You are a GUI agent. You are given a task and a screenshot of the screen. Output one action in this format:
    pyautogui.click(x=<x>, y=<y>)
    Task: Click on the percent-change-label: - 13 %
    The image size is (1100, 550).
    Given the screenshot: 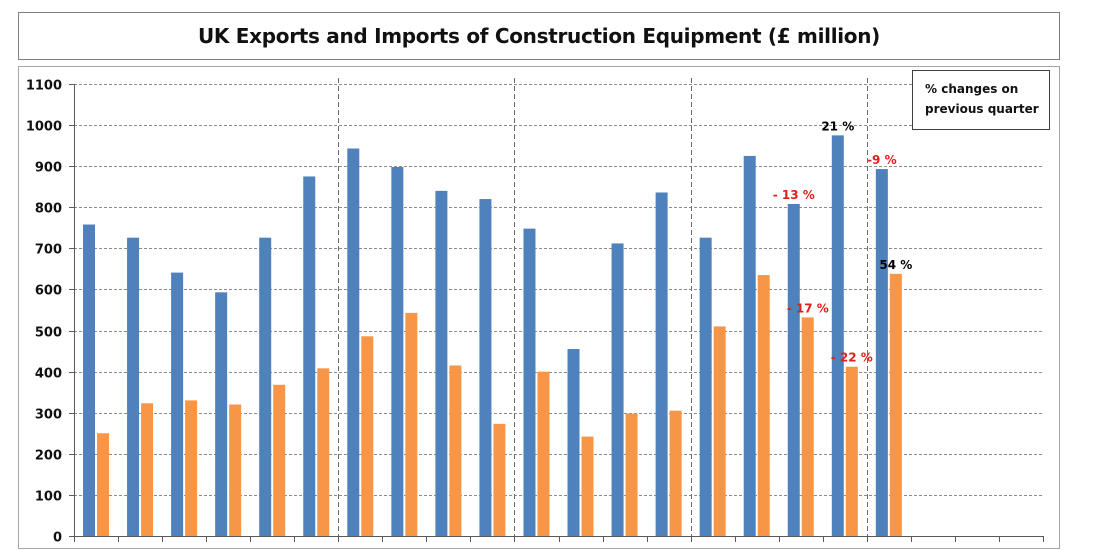 What is the action you would take?
    pyautogui.click(x=794, y=195)
    